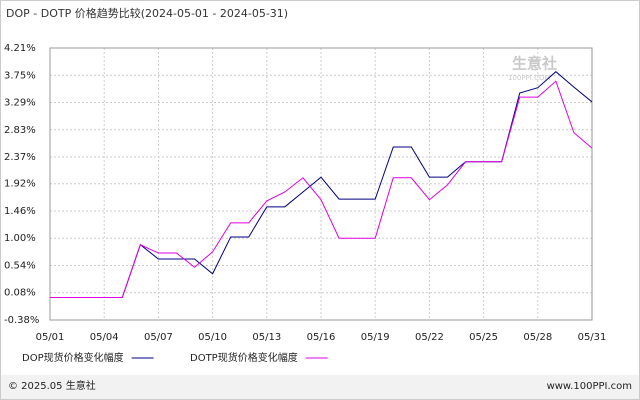  What do you see at coordinates (20, 75) in the screenshot?
I see `y-tick-label: 3.75%` at bounding box center [20, 75].